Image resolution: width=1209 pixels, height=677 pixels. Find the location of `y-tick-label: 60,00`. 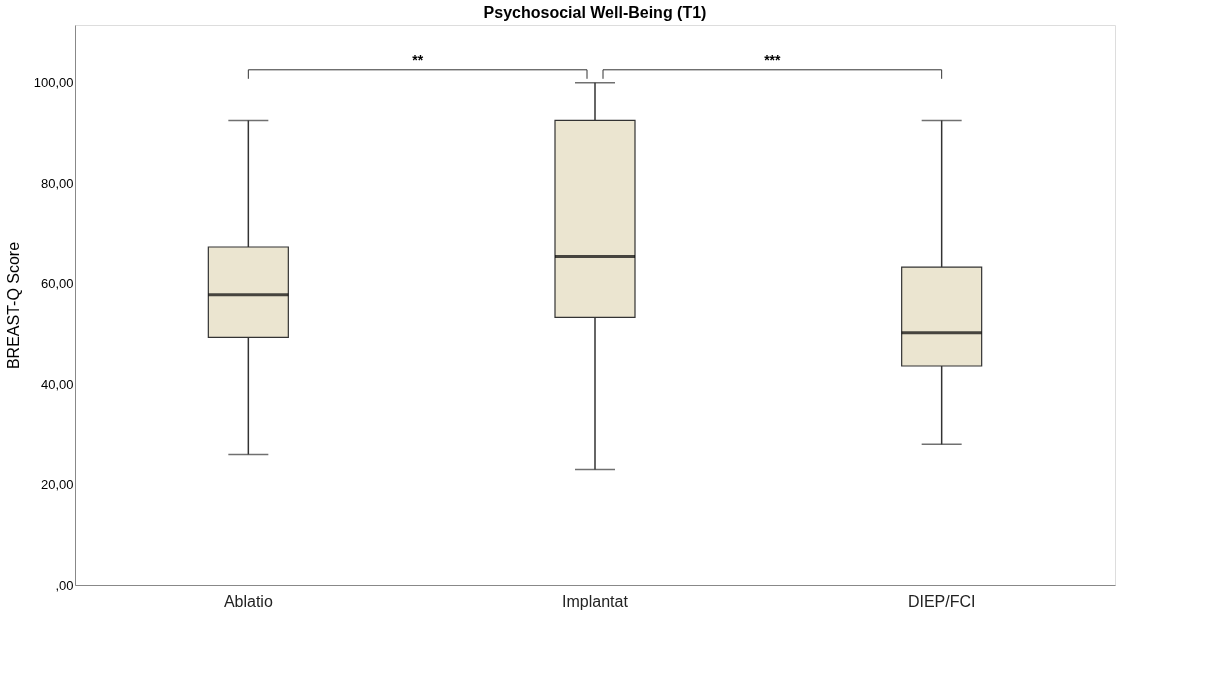

y-tick-label: 60,00 is located at coordinates (57, 284).